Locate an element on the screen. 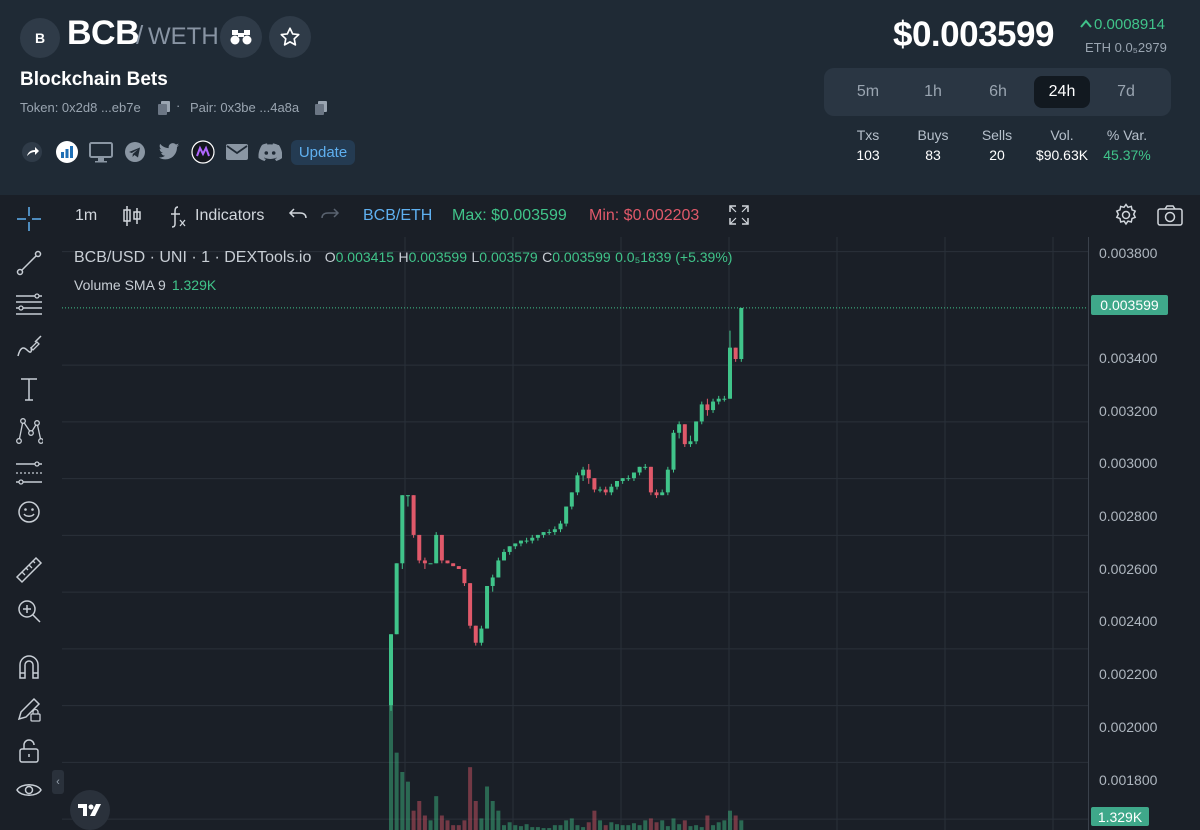  dextools-chart-icon is located at coordinates (67, 152).